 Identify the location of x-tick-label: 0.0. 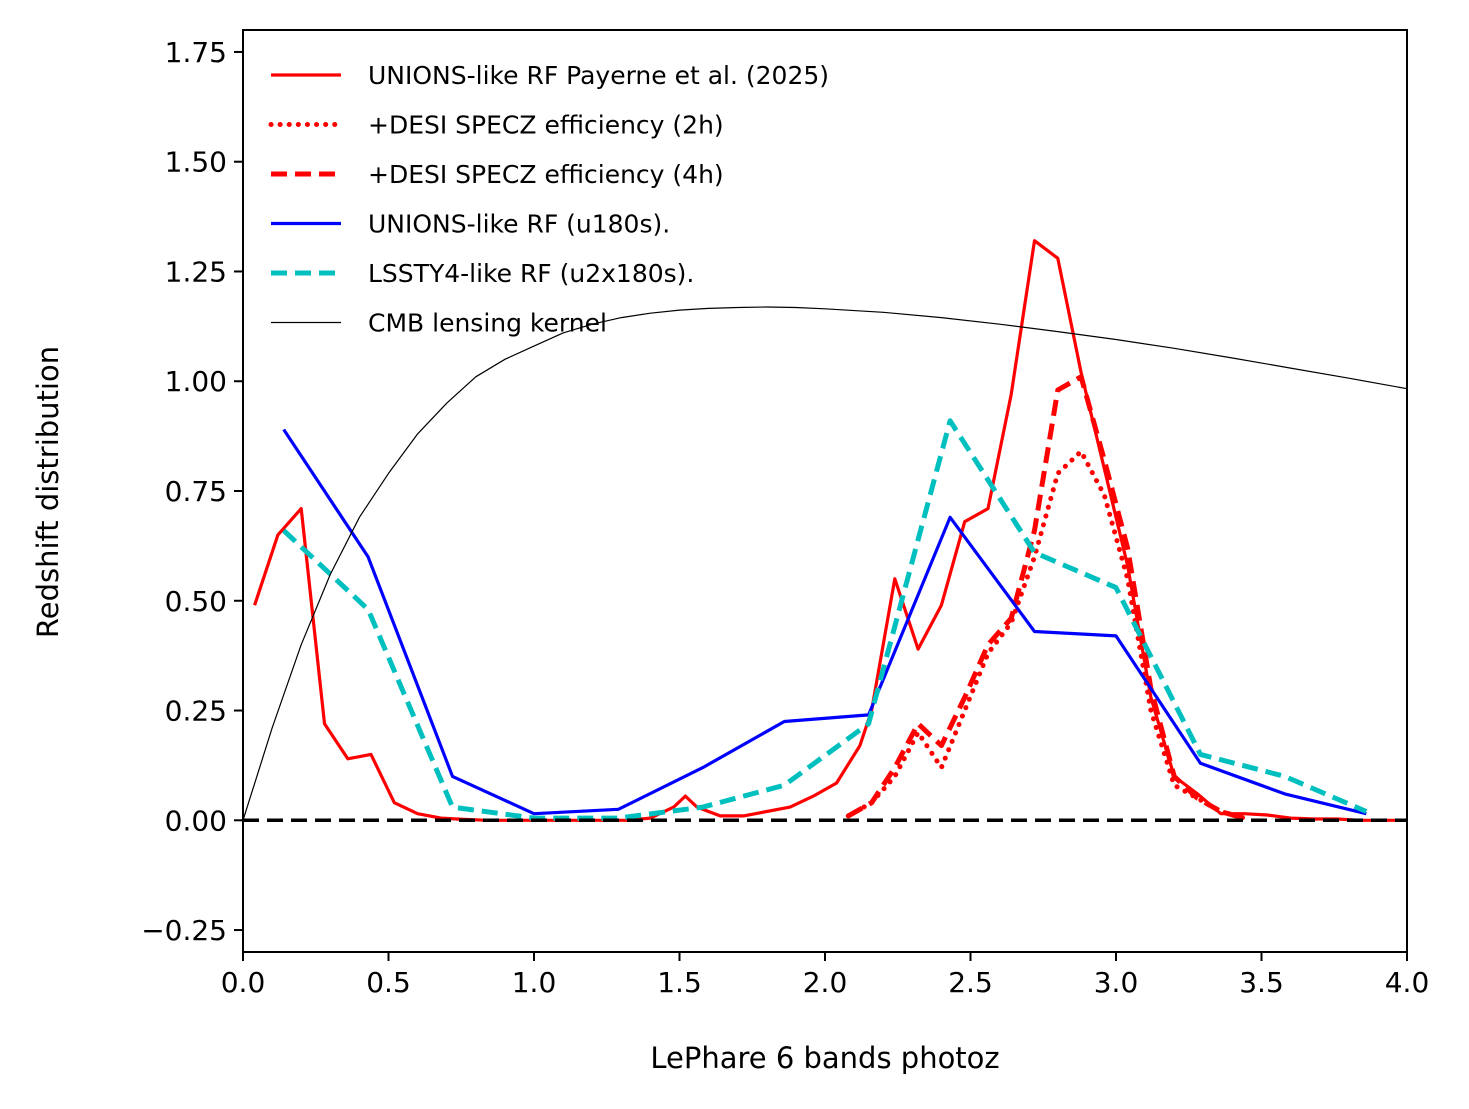
(243, 982).